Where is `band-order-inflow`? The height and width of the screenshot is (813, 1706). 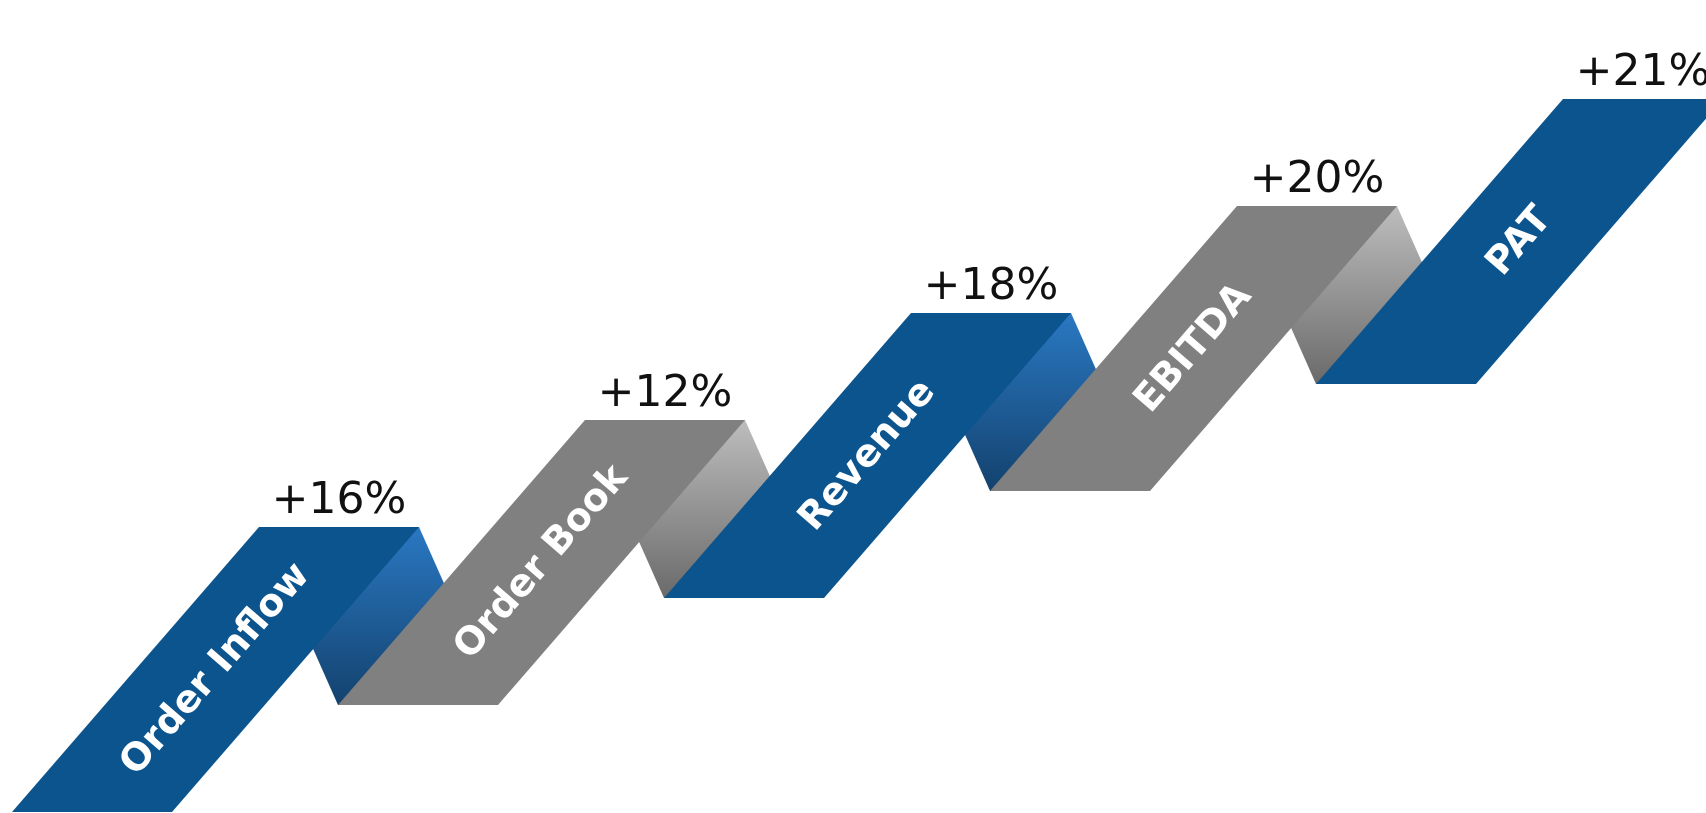 band-order-inflow is located at coordinates (215, 669).